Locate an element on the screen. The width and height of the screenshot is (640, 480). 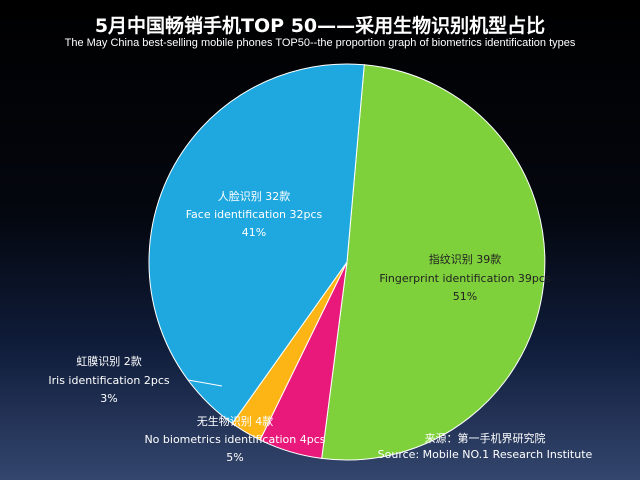
source-cn: 来源：第一手机界研究院 is located at coordinates (485, 438).